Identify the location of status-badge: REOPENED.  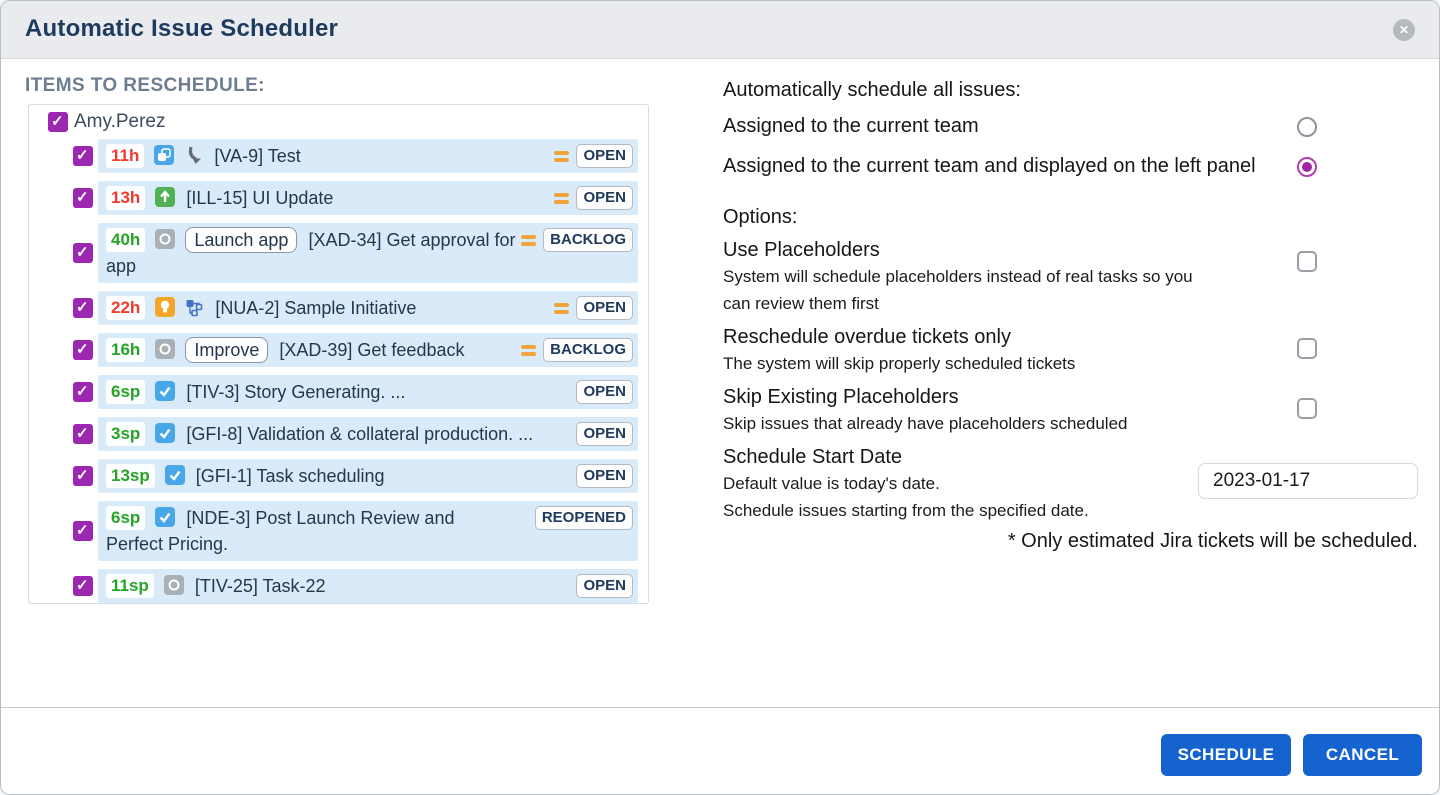
(583, 518).